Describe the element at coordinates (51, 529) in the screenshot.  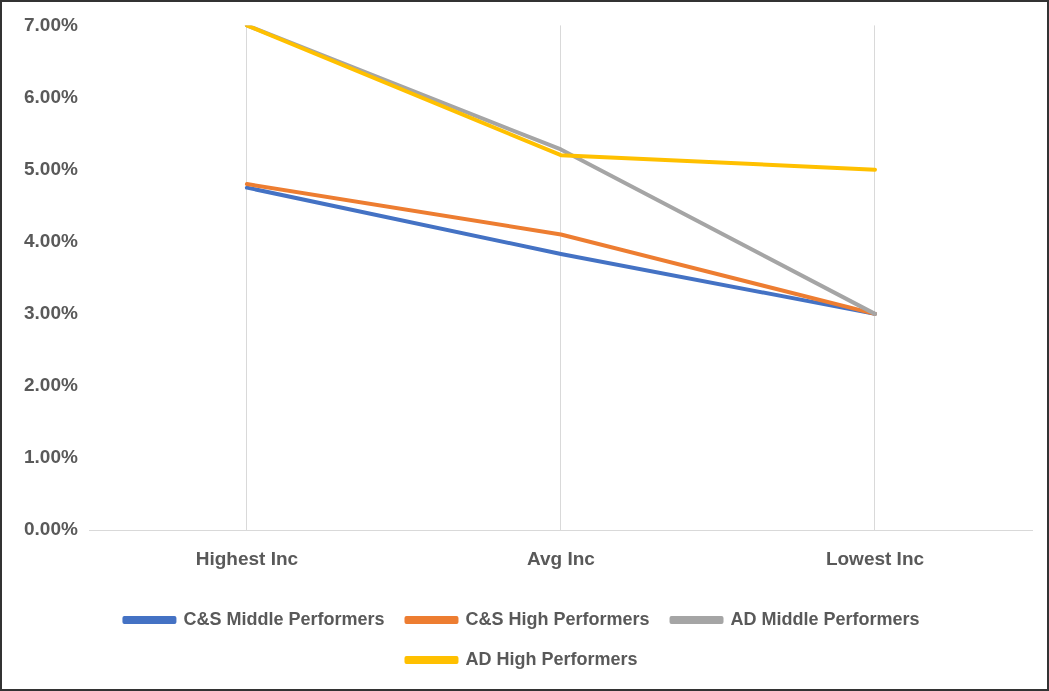
I see `y-tick-label: 0.00%` at that location.